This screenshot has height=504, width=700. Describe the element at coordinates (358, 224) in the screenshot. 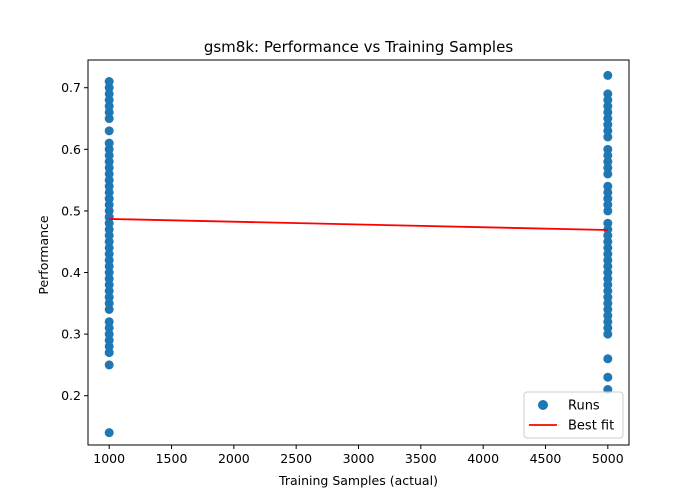

I see `best-fit-line` at that location.